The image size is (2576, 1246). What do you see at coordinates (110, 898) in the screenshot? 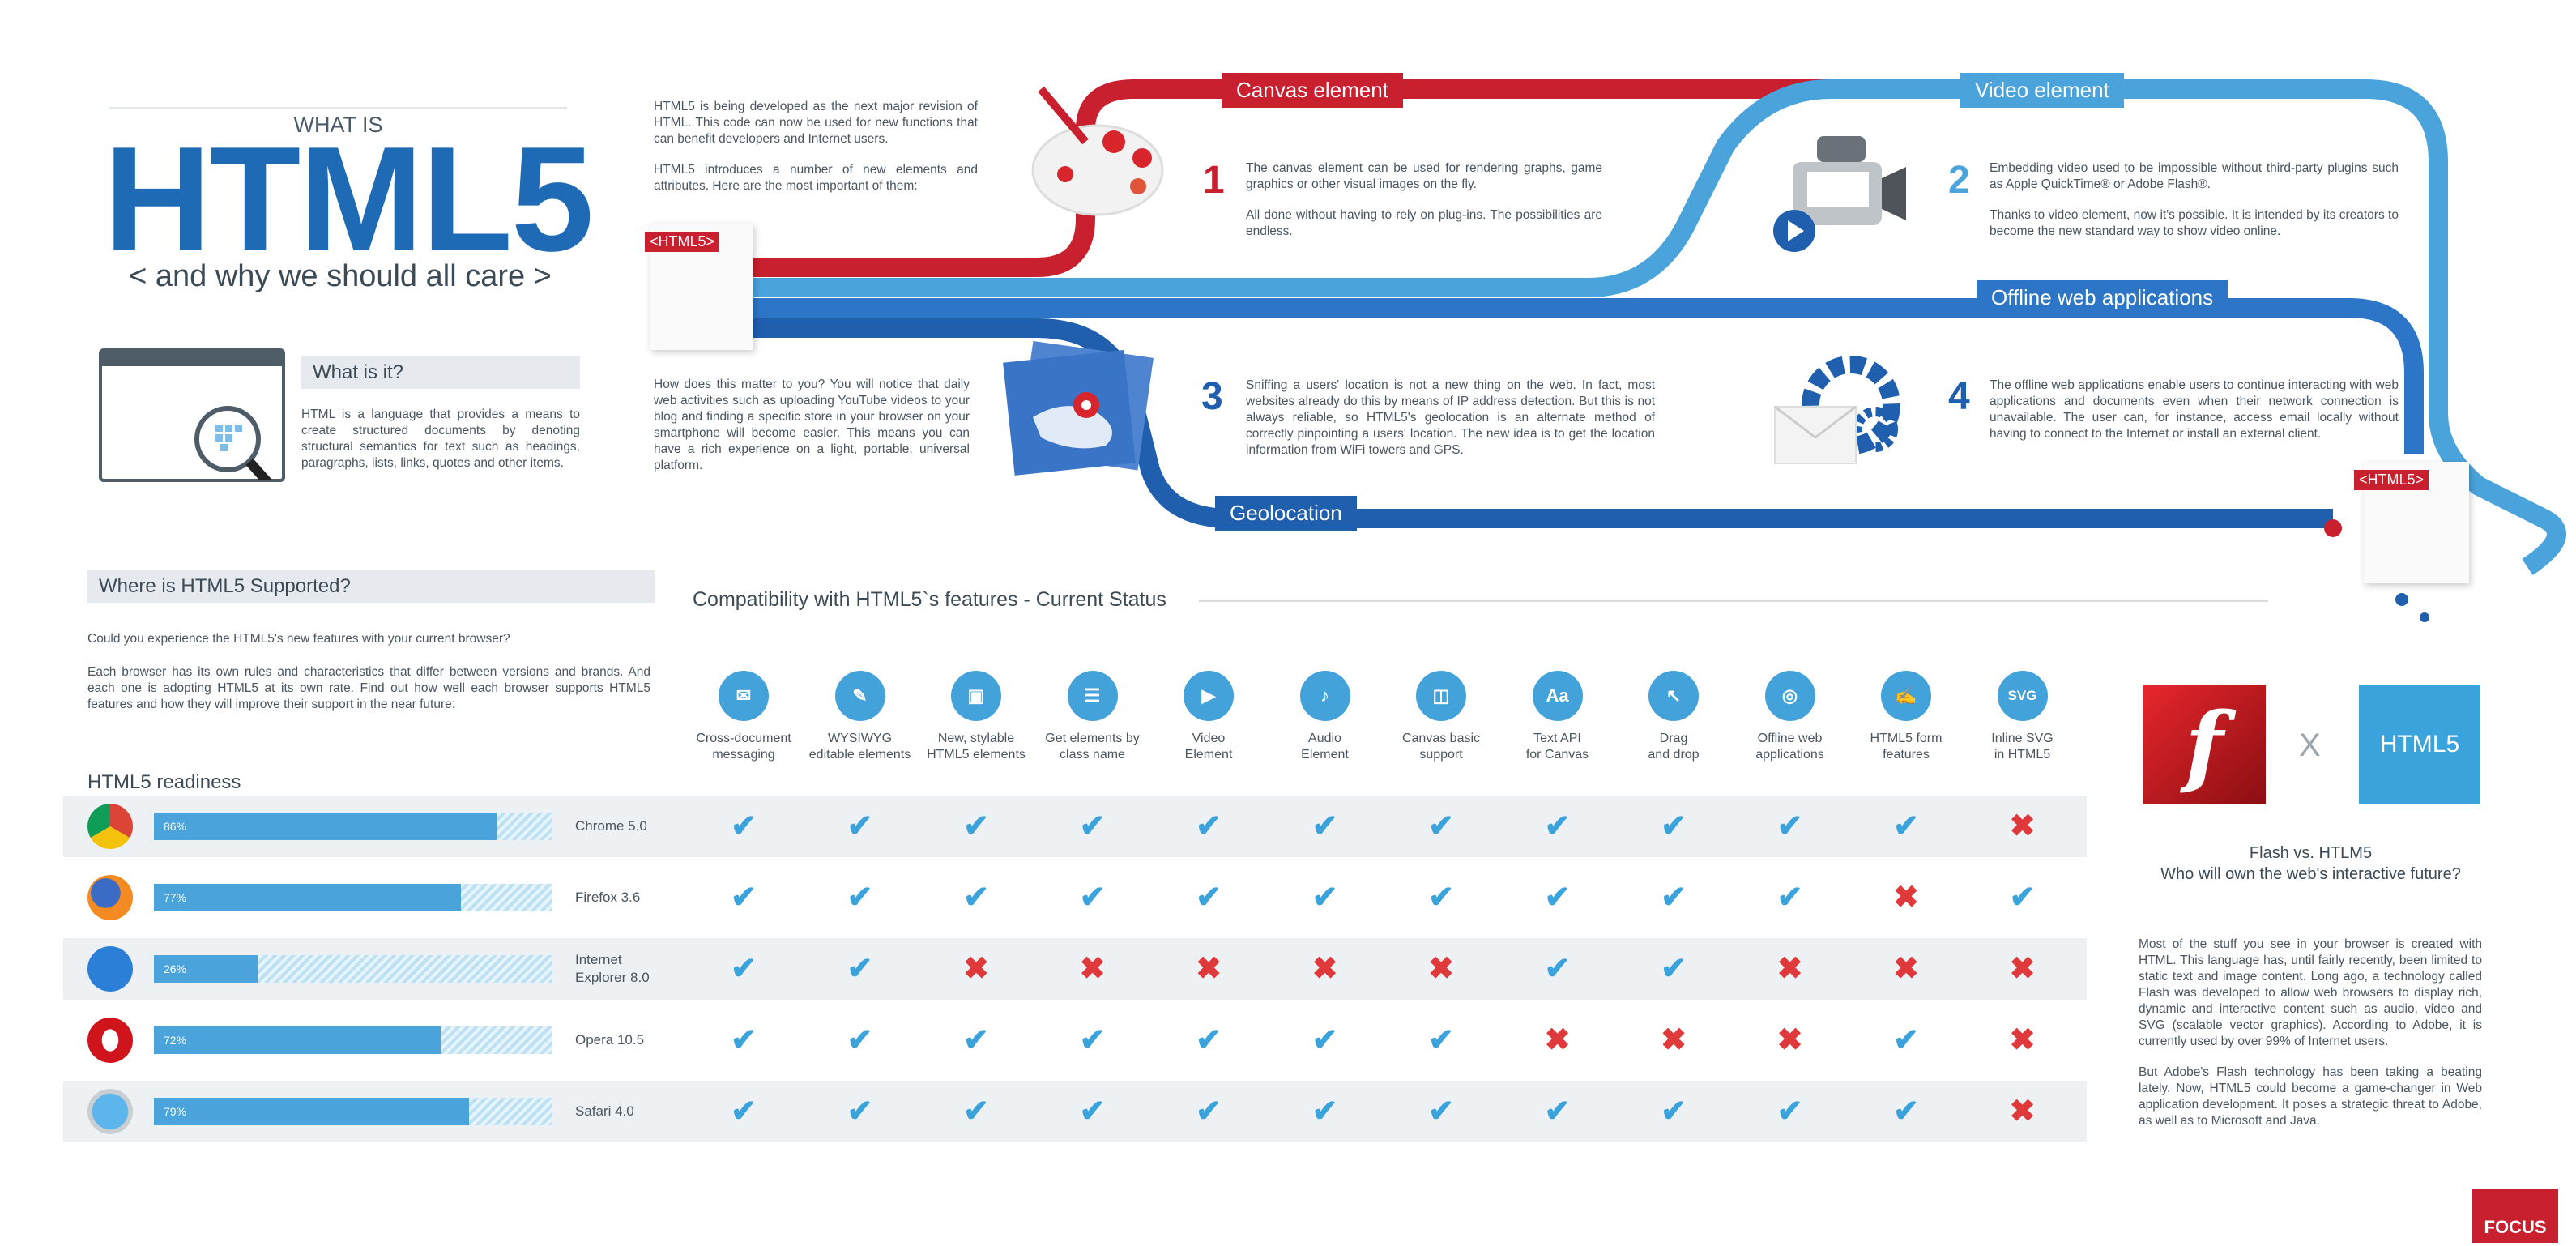
I see `firefox-logo-icon` at bounding box center [110, 898].